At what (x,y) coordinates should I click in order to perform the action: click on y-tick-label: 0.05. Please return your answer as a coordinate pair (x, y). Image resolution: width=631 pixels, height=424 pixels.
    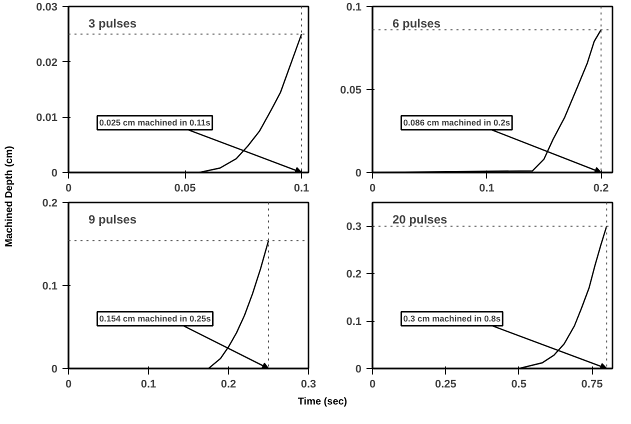
    Looking at the image, I should click on (351, 90).